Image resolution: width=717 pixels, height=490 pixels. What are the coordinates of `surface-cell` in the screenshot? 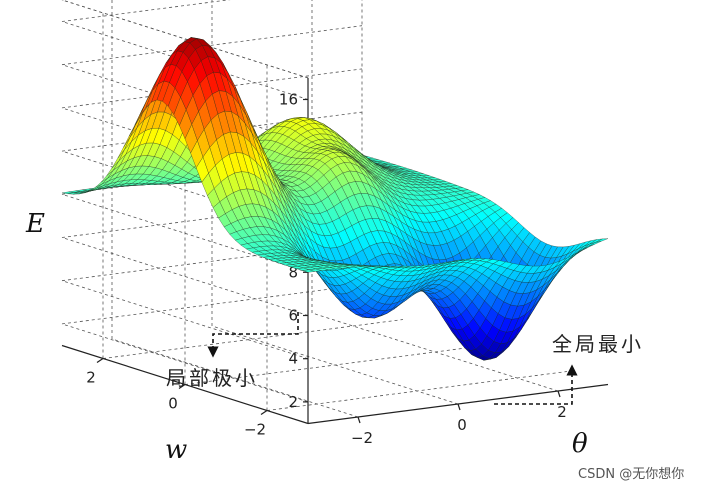 It's located at (602, 240).